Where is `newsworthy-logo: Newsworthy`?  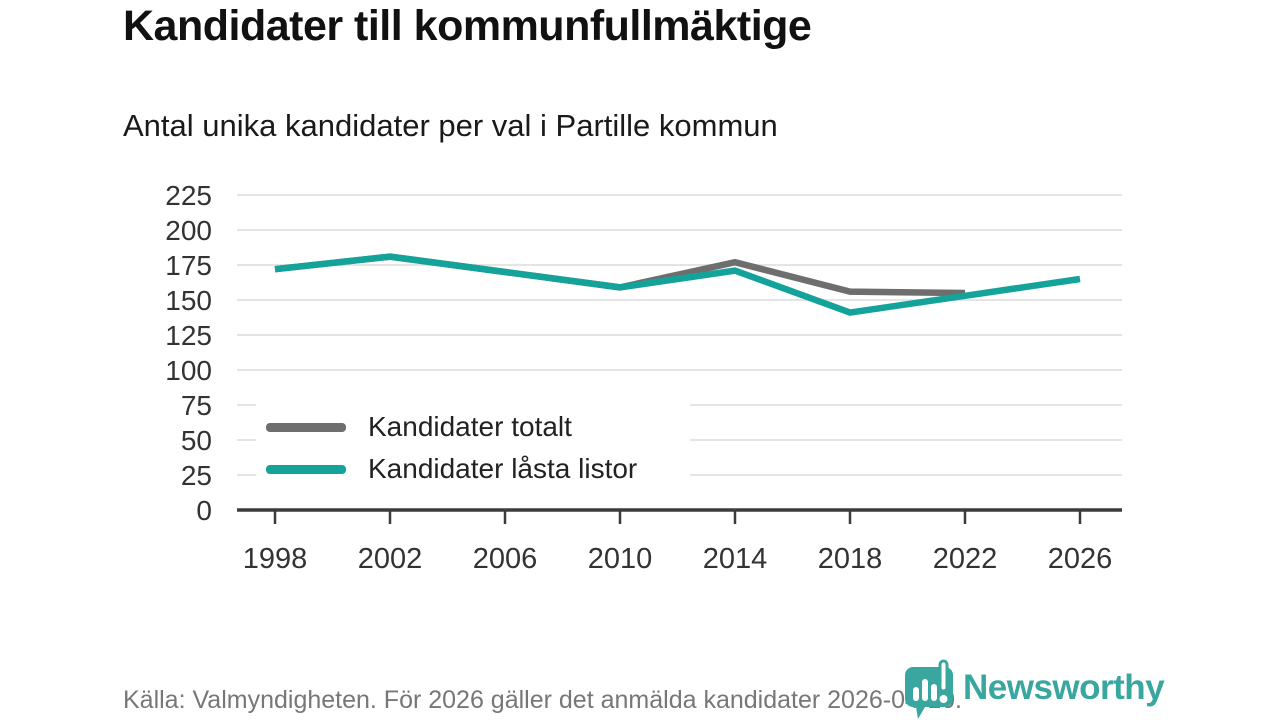 newsworthy-logo: Newsworthy is located at coordinates (1036, 689).